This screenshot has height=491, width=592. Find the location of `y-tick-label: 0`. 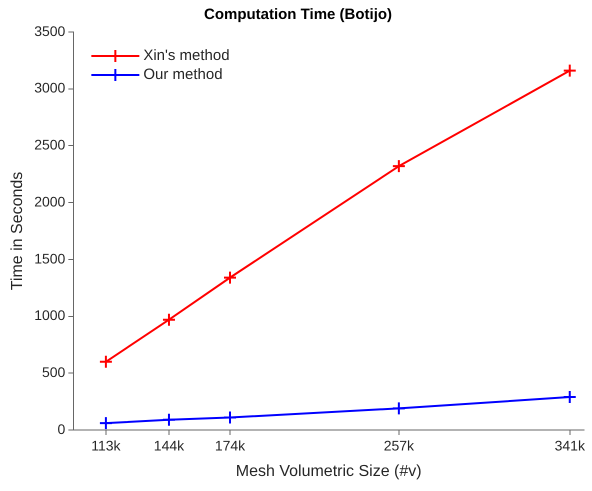

y-tick-label: 0 is located at coordinates (62, 428).